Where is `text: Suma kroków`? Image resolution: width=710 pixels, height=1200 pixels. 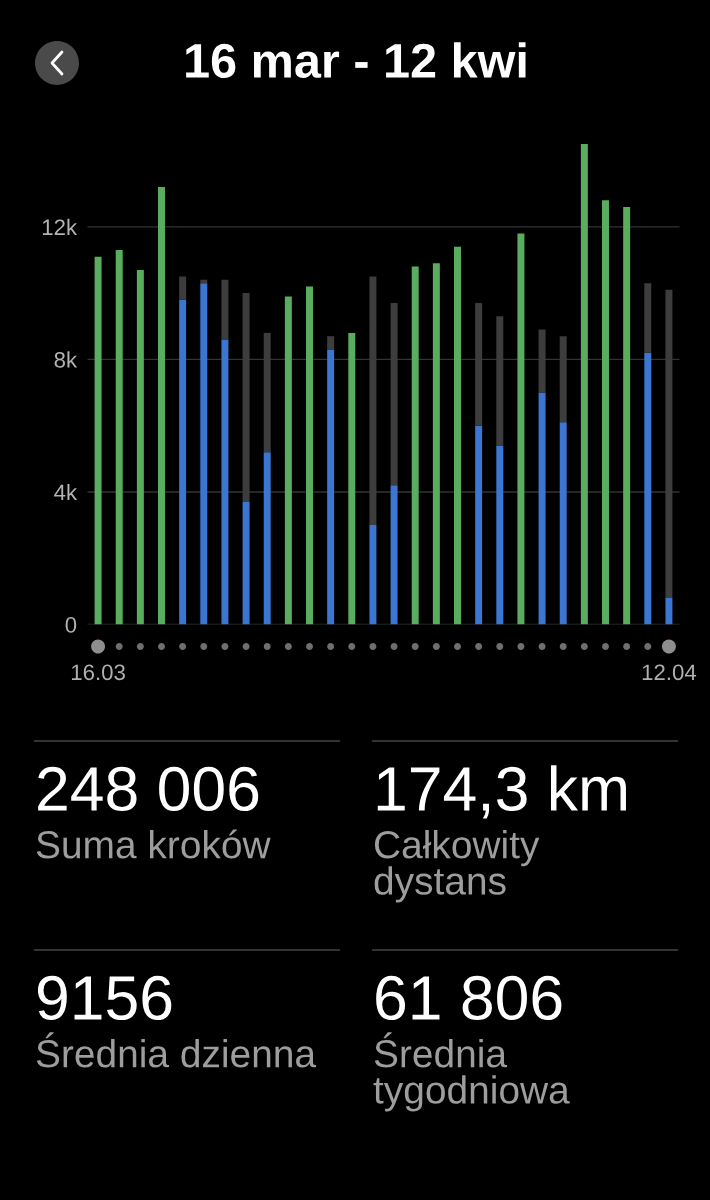
text: Suma kroków is located at coordinates (153, 844).